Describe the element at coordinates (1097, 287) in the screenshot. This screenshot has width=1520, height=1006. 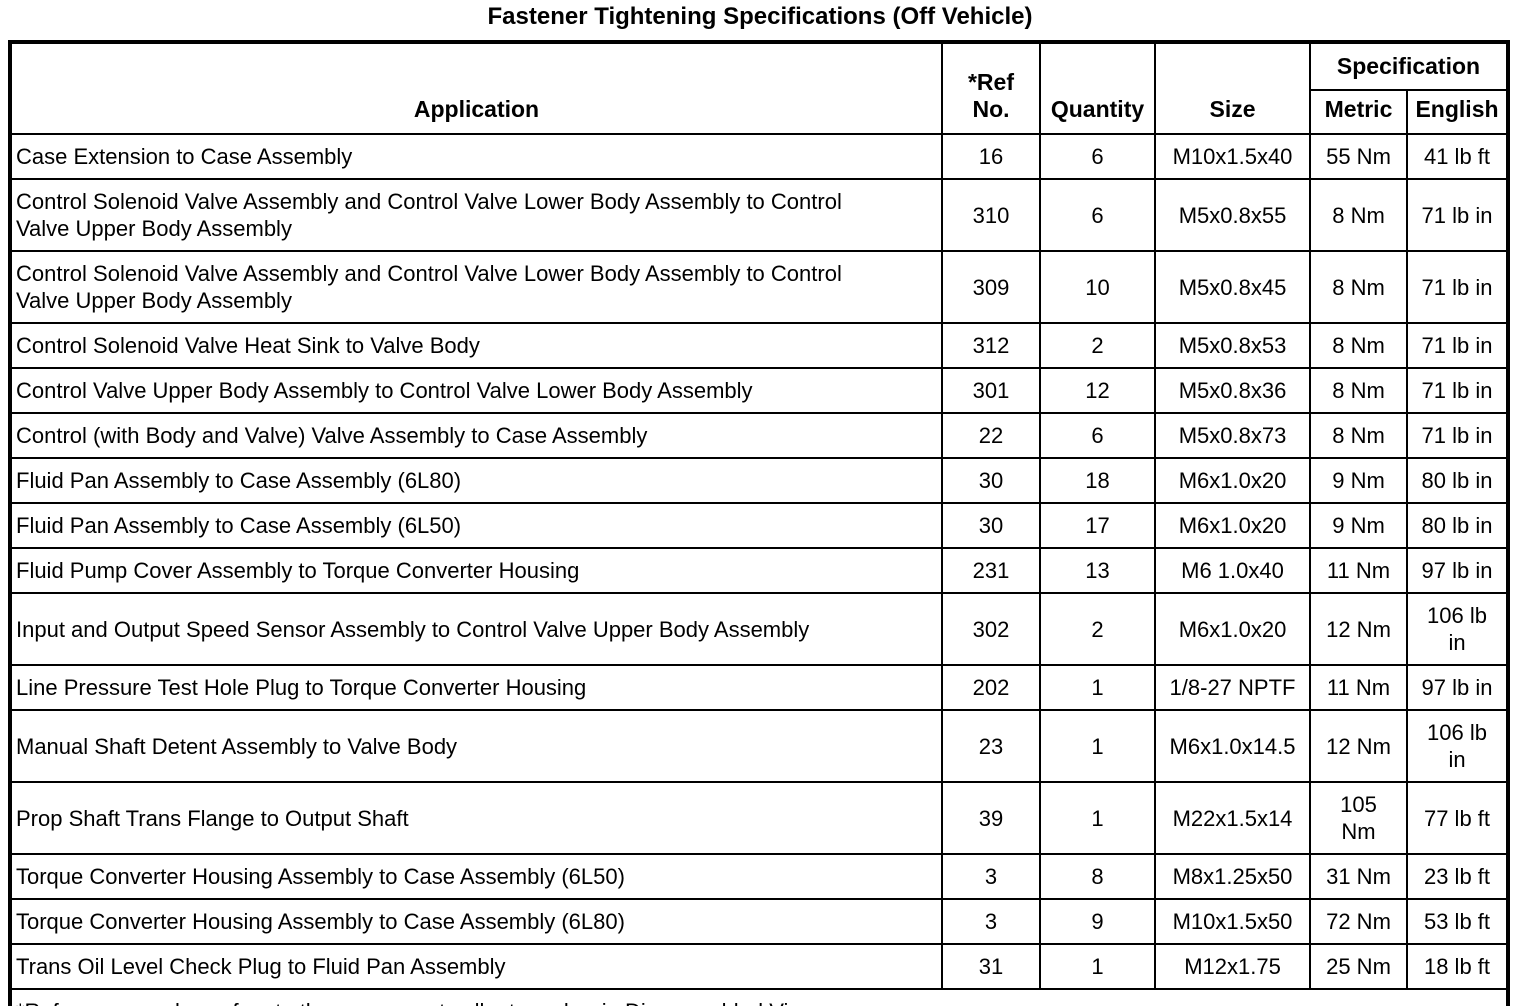
I see `quantity-cell: 10` at that location.